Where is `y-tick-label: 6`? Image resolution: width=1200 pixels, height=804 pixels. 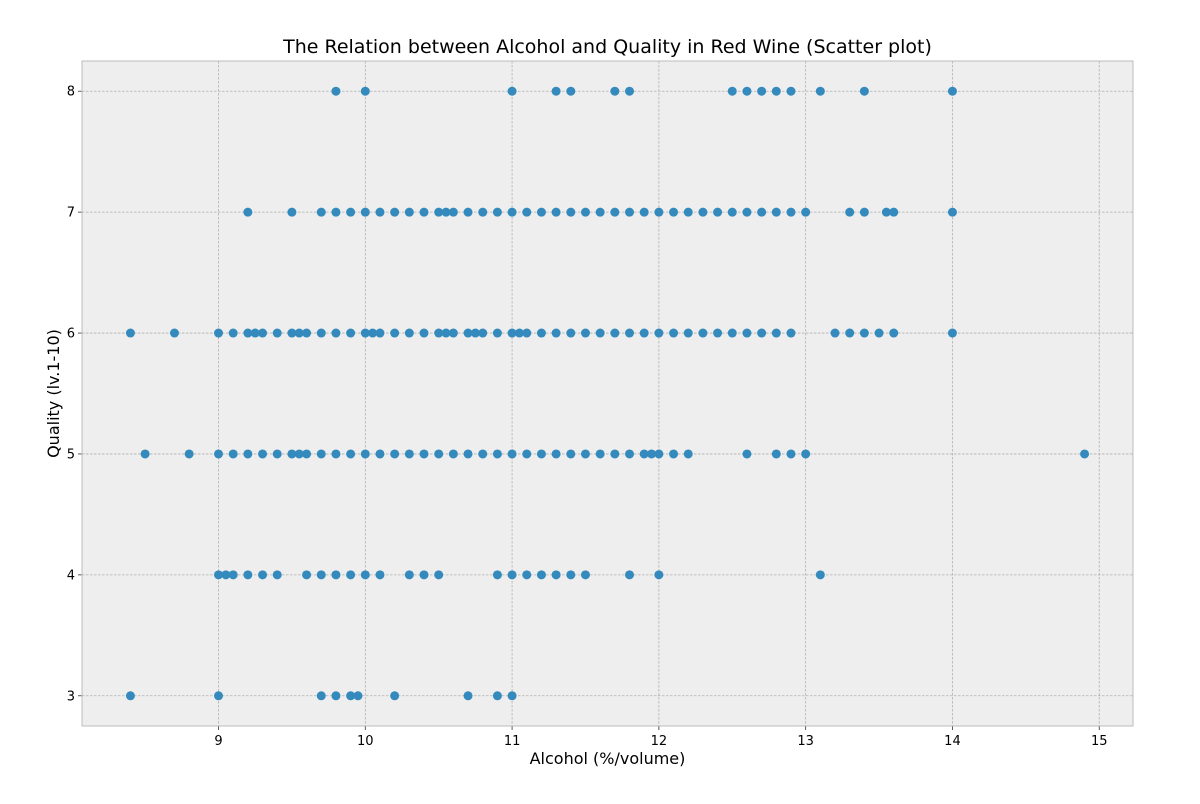 y-tick-label: 6 is located at coordinates (71, 334).